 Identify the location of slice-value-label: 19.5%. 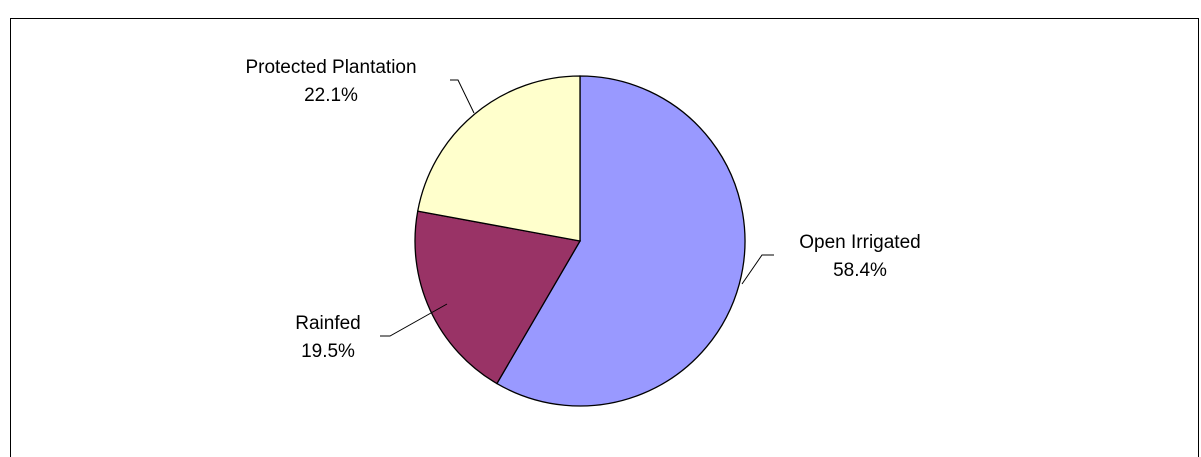
(328, 351).